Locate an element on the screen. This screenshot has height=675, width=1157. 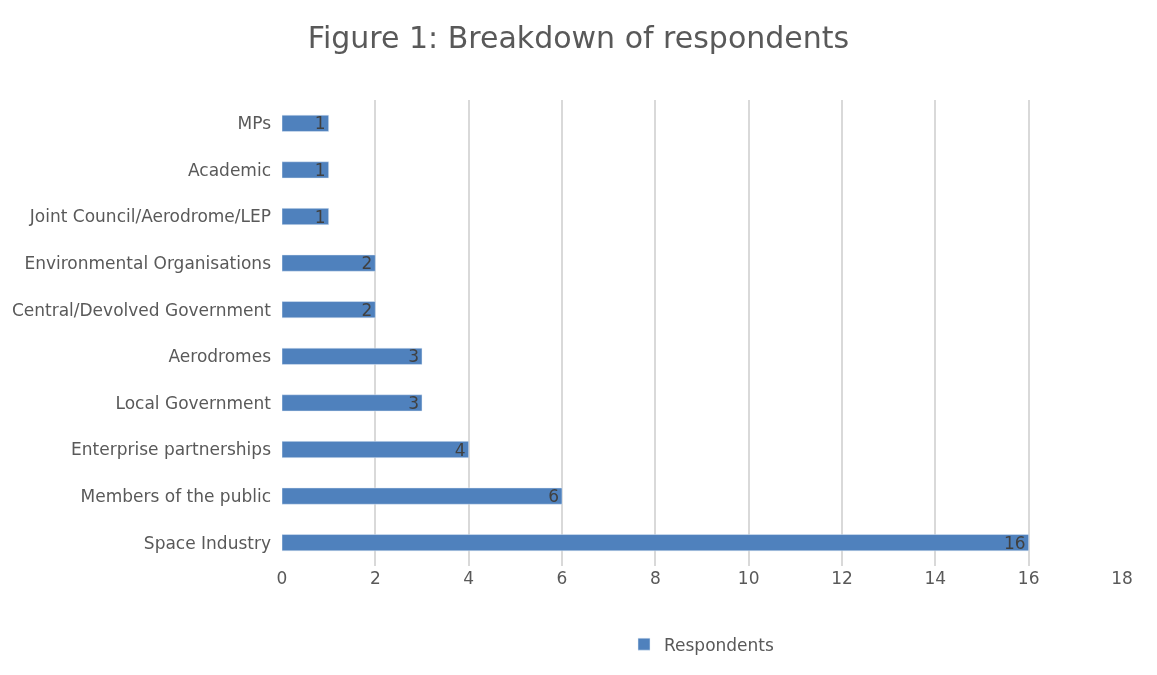
y-tick-label: MPs is located at coordinates (254, 123).